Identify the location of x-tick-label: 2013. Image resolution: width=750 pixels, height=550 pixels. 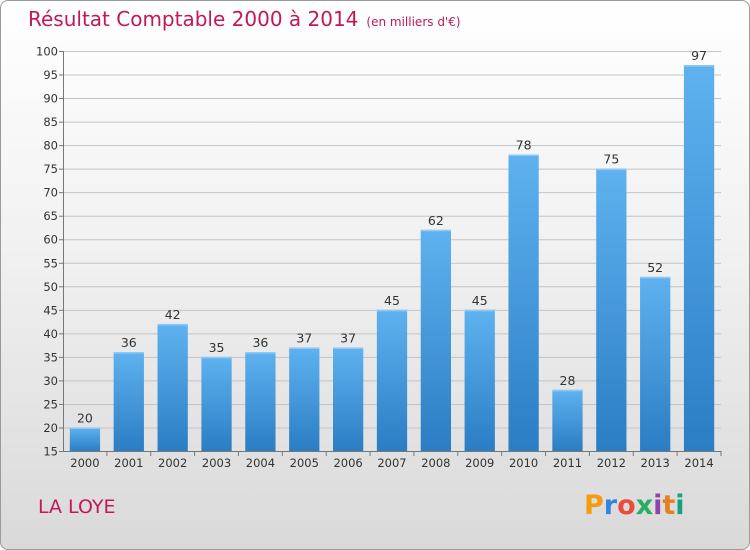
(655, 463).